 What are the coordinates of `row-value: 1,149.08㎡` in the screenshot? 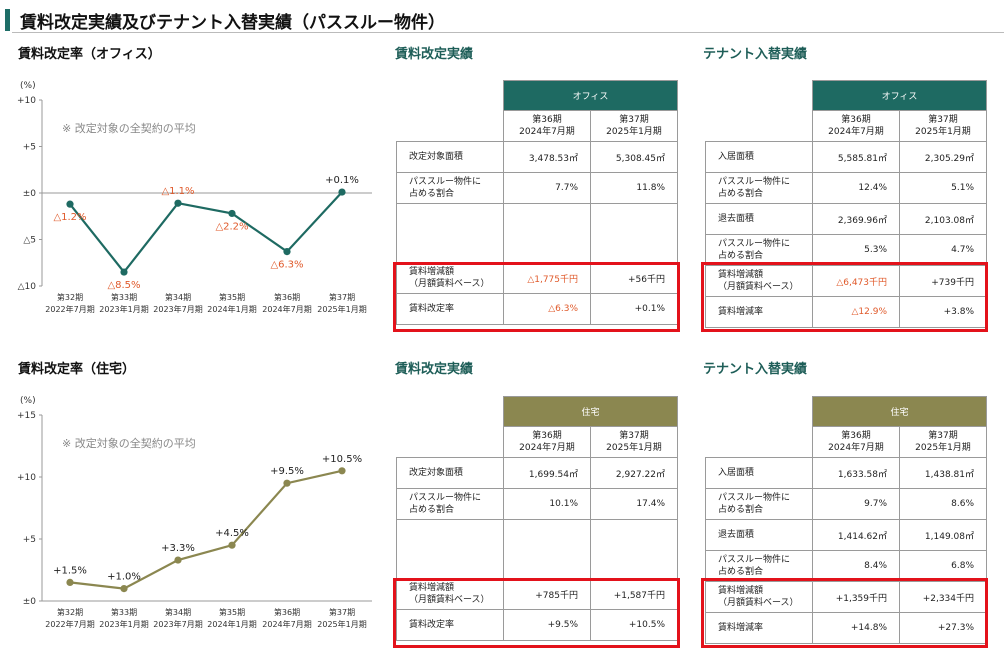 It's located at (943, 535).